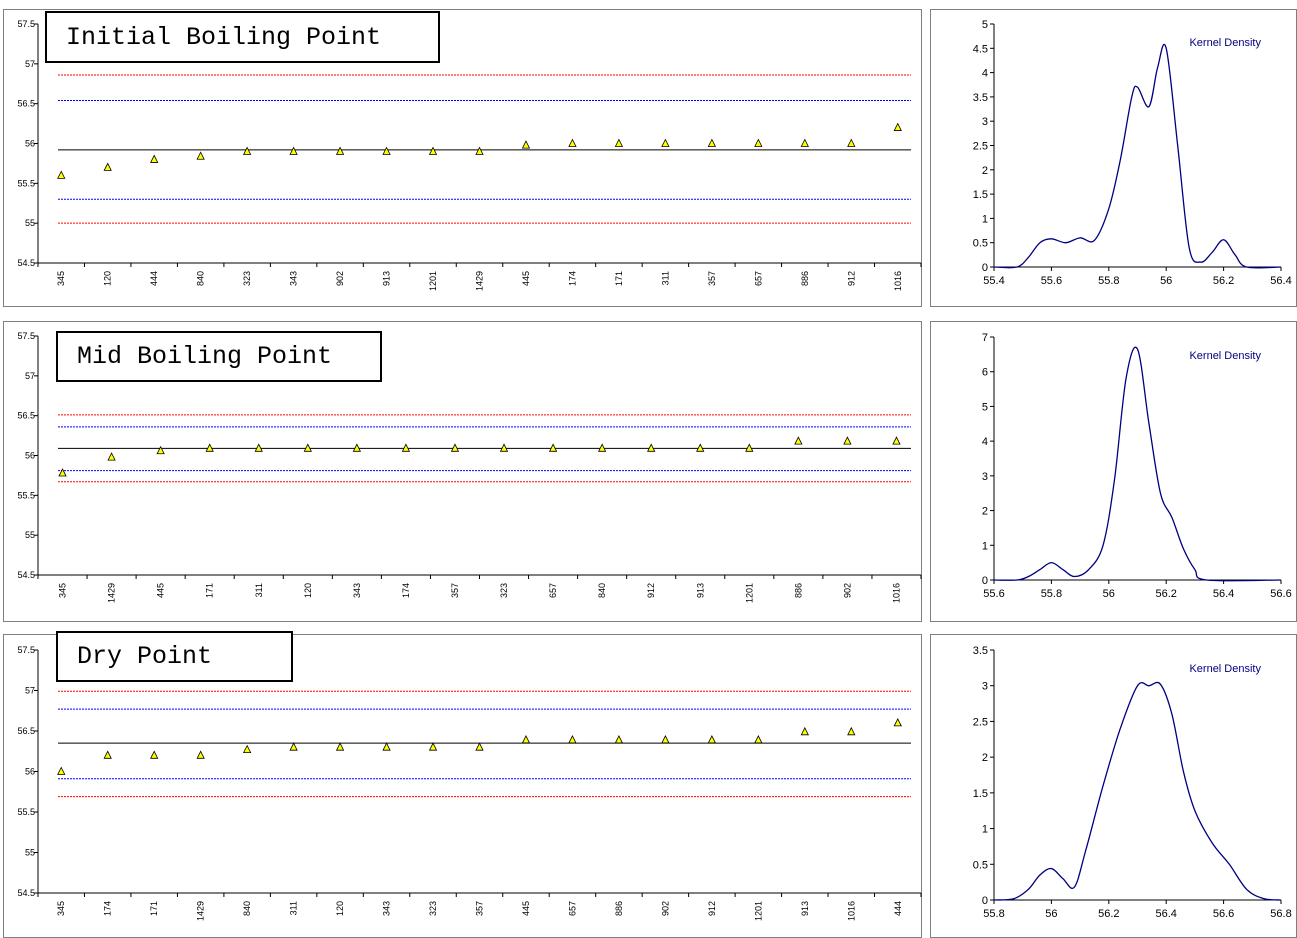 The height and width of the screenshot is (938, 1297). I want to click on initial-boiling-point-y-tick-label: 54.5, so click(26, 263).